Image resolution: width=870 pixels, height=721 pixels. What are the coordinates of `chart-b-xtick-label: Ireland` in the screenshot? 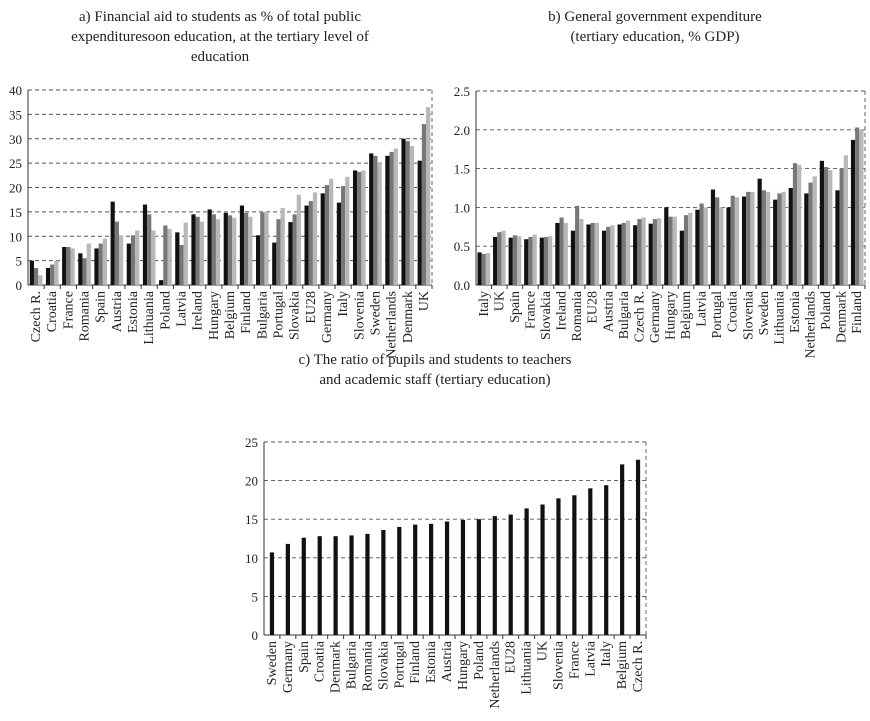 It's located at (562, 311).